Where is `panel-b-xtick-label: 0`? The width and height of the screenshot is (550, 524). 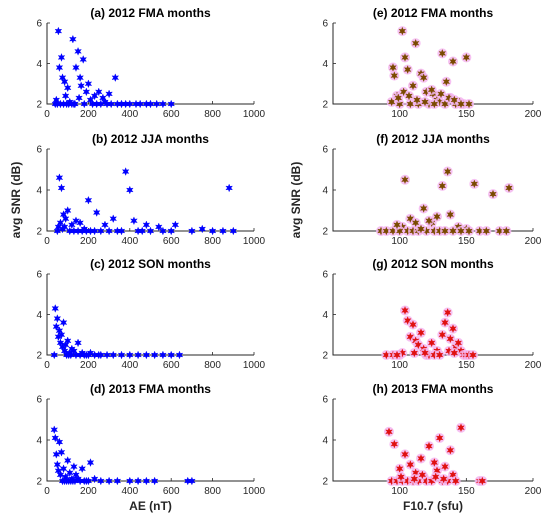
panel-b-xtick-label: 0 is located at coordinates (47, 241).